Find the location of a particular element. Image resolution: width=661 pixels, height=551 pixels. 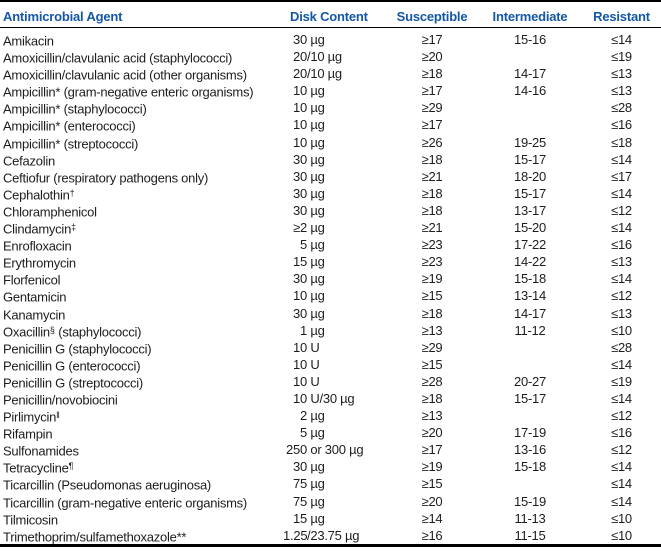

agent-name-cell: Ceftiofur (respiratory pathogens only) is located at coordinates (141, 177).